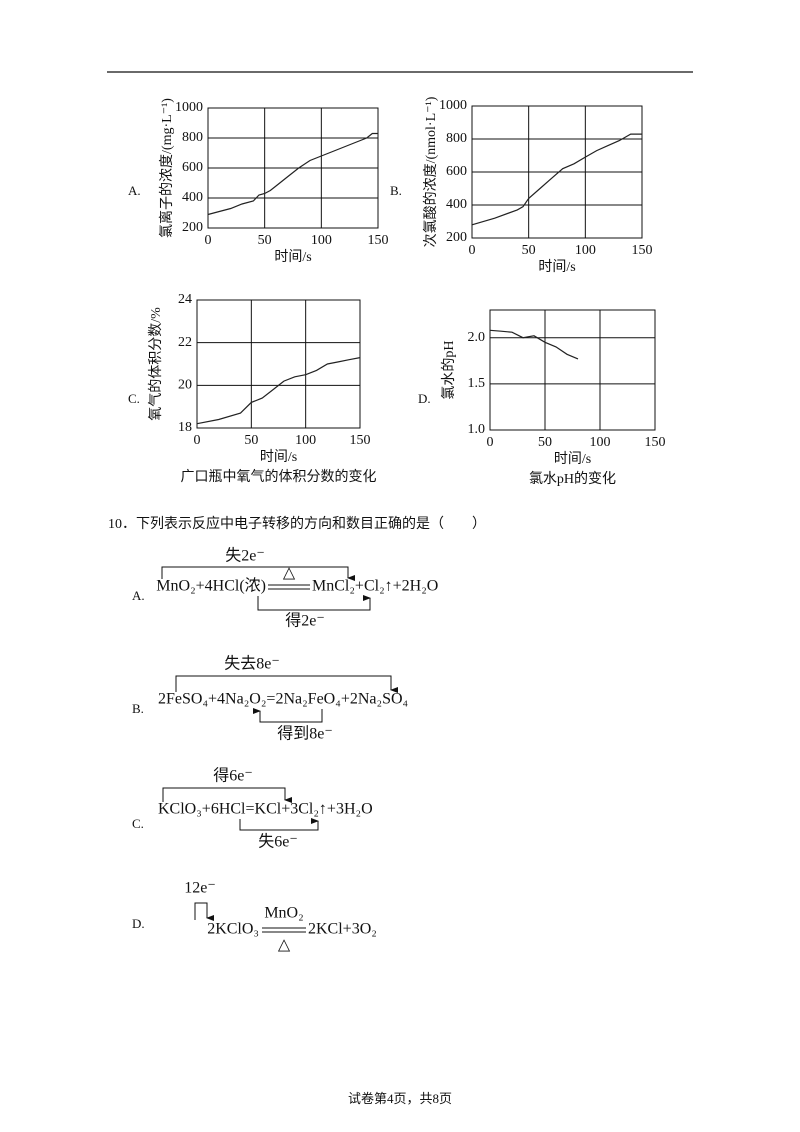 The image size is (800, 1132). I want to click on equation: 2FeSO₄+4Na₂O₂=2Na₂FeO₄+2Na₂SO₄, so click(283, 699).